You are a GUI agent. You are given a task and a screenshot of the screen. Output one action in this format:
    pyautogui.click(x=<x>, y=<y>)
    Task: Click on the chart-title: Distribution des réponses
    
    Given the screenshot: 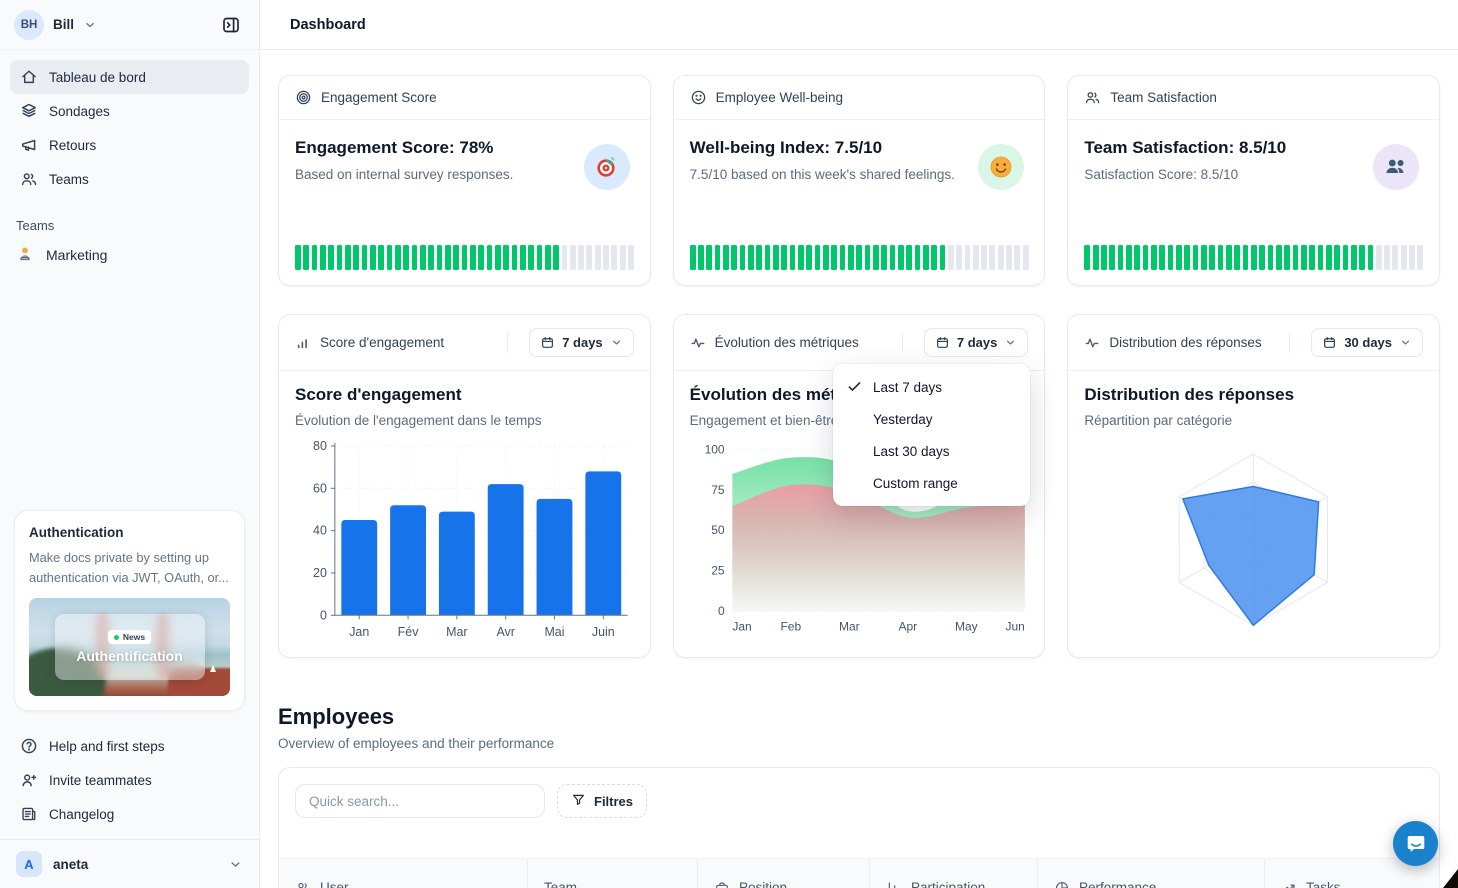 What is the action you would take?
    pyautogui.click(x=1189, y=394)
    